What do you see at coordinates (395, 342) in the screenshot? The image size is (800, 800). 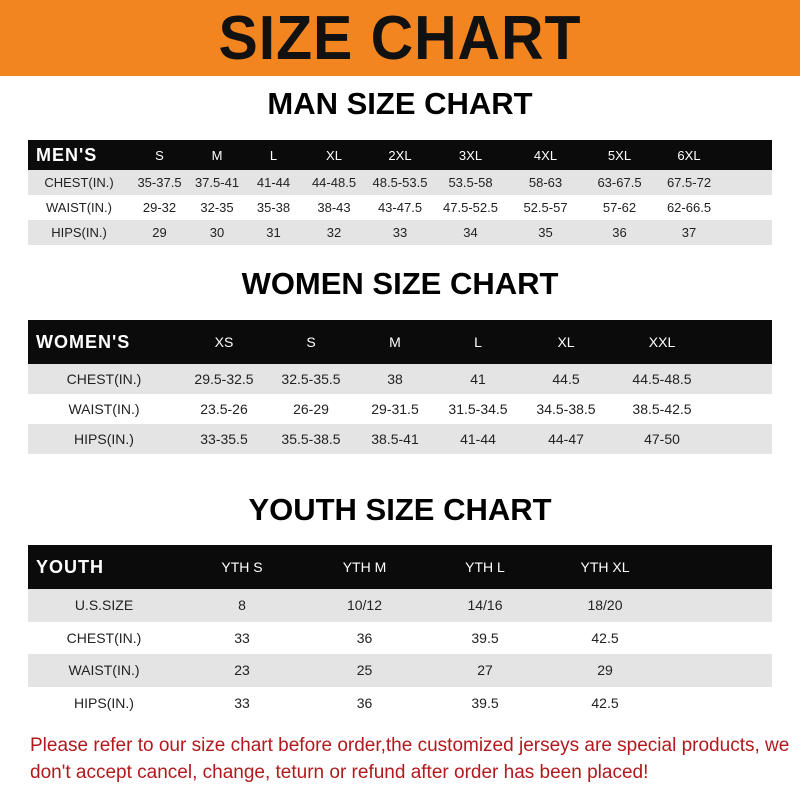 I see `cell: M` at bounding box center [395, 342].